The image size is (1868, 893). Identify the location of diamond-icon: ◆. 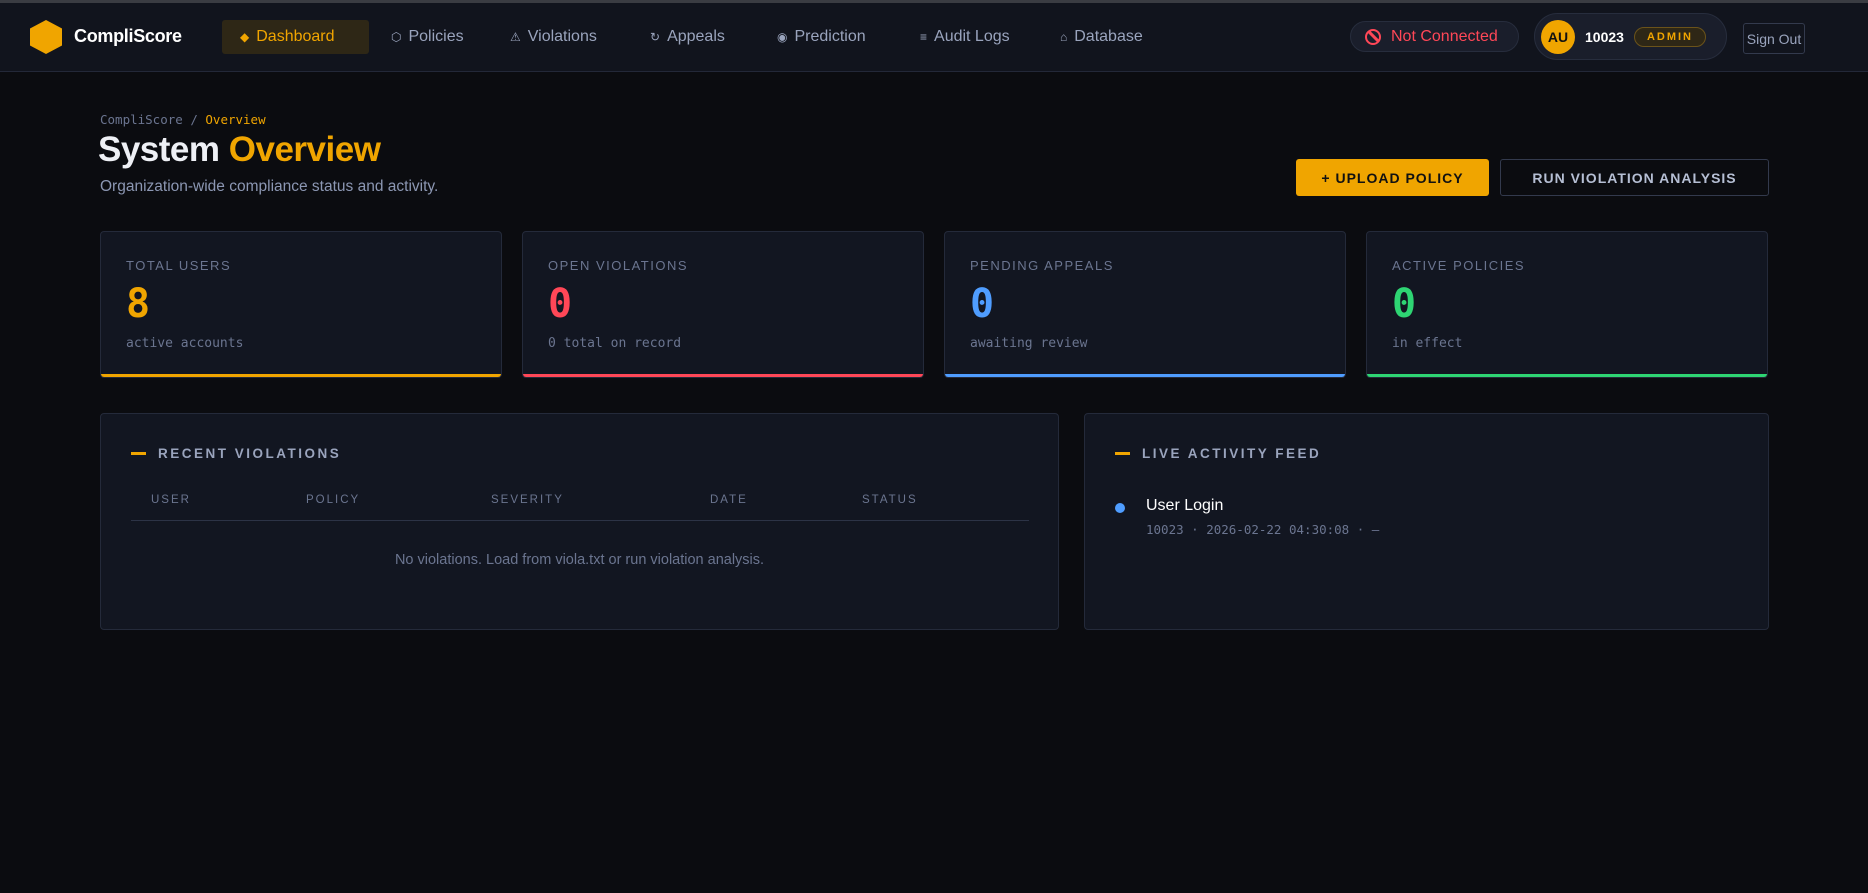
(245, 37).